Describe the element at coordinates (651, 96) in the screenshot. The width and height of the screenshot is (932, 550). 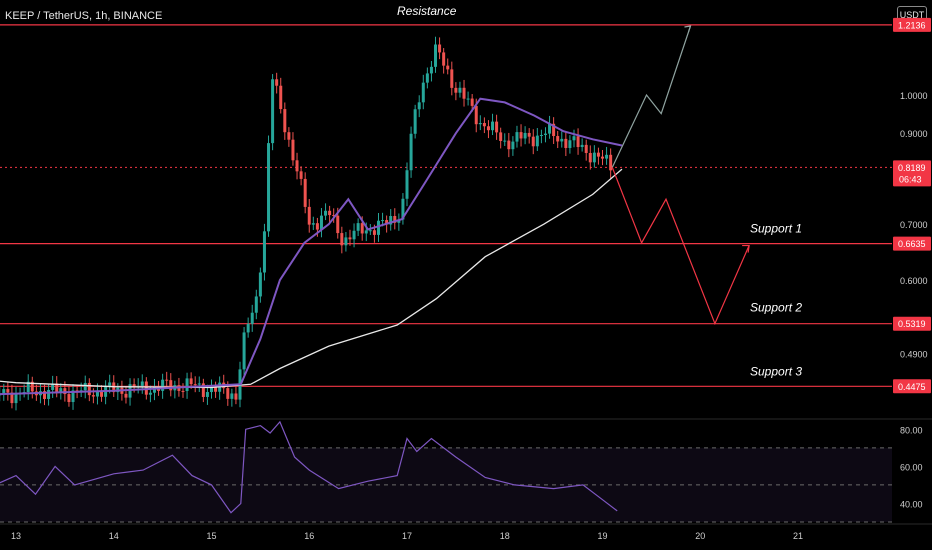
I see `bullish-projection-path` at that location.